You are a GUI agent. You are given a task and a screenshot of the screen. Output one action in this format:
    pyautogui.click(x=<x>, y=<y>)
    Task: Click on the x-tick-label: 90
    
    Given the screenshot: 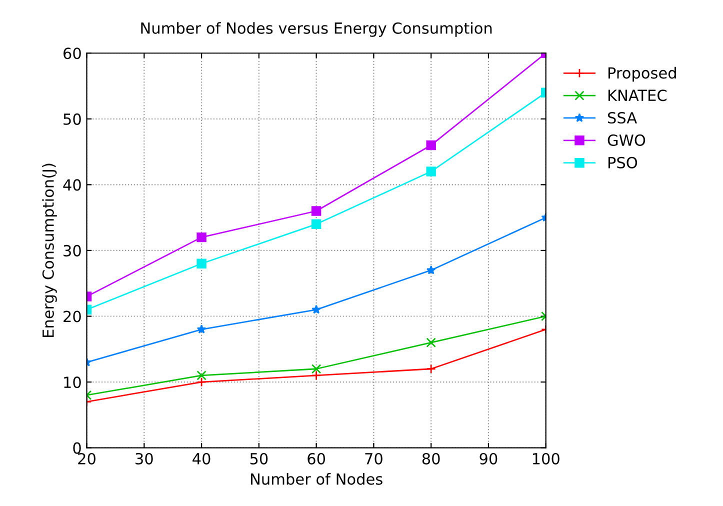 What is the action you would take?
    pyautogui.click(x=489, y=458)
    